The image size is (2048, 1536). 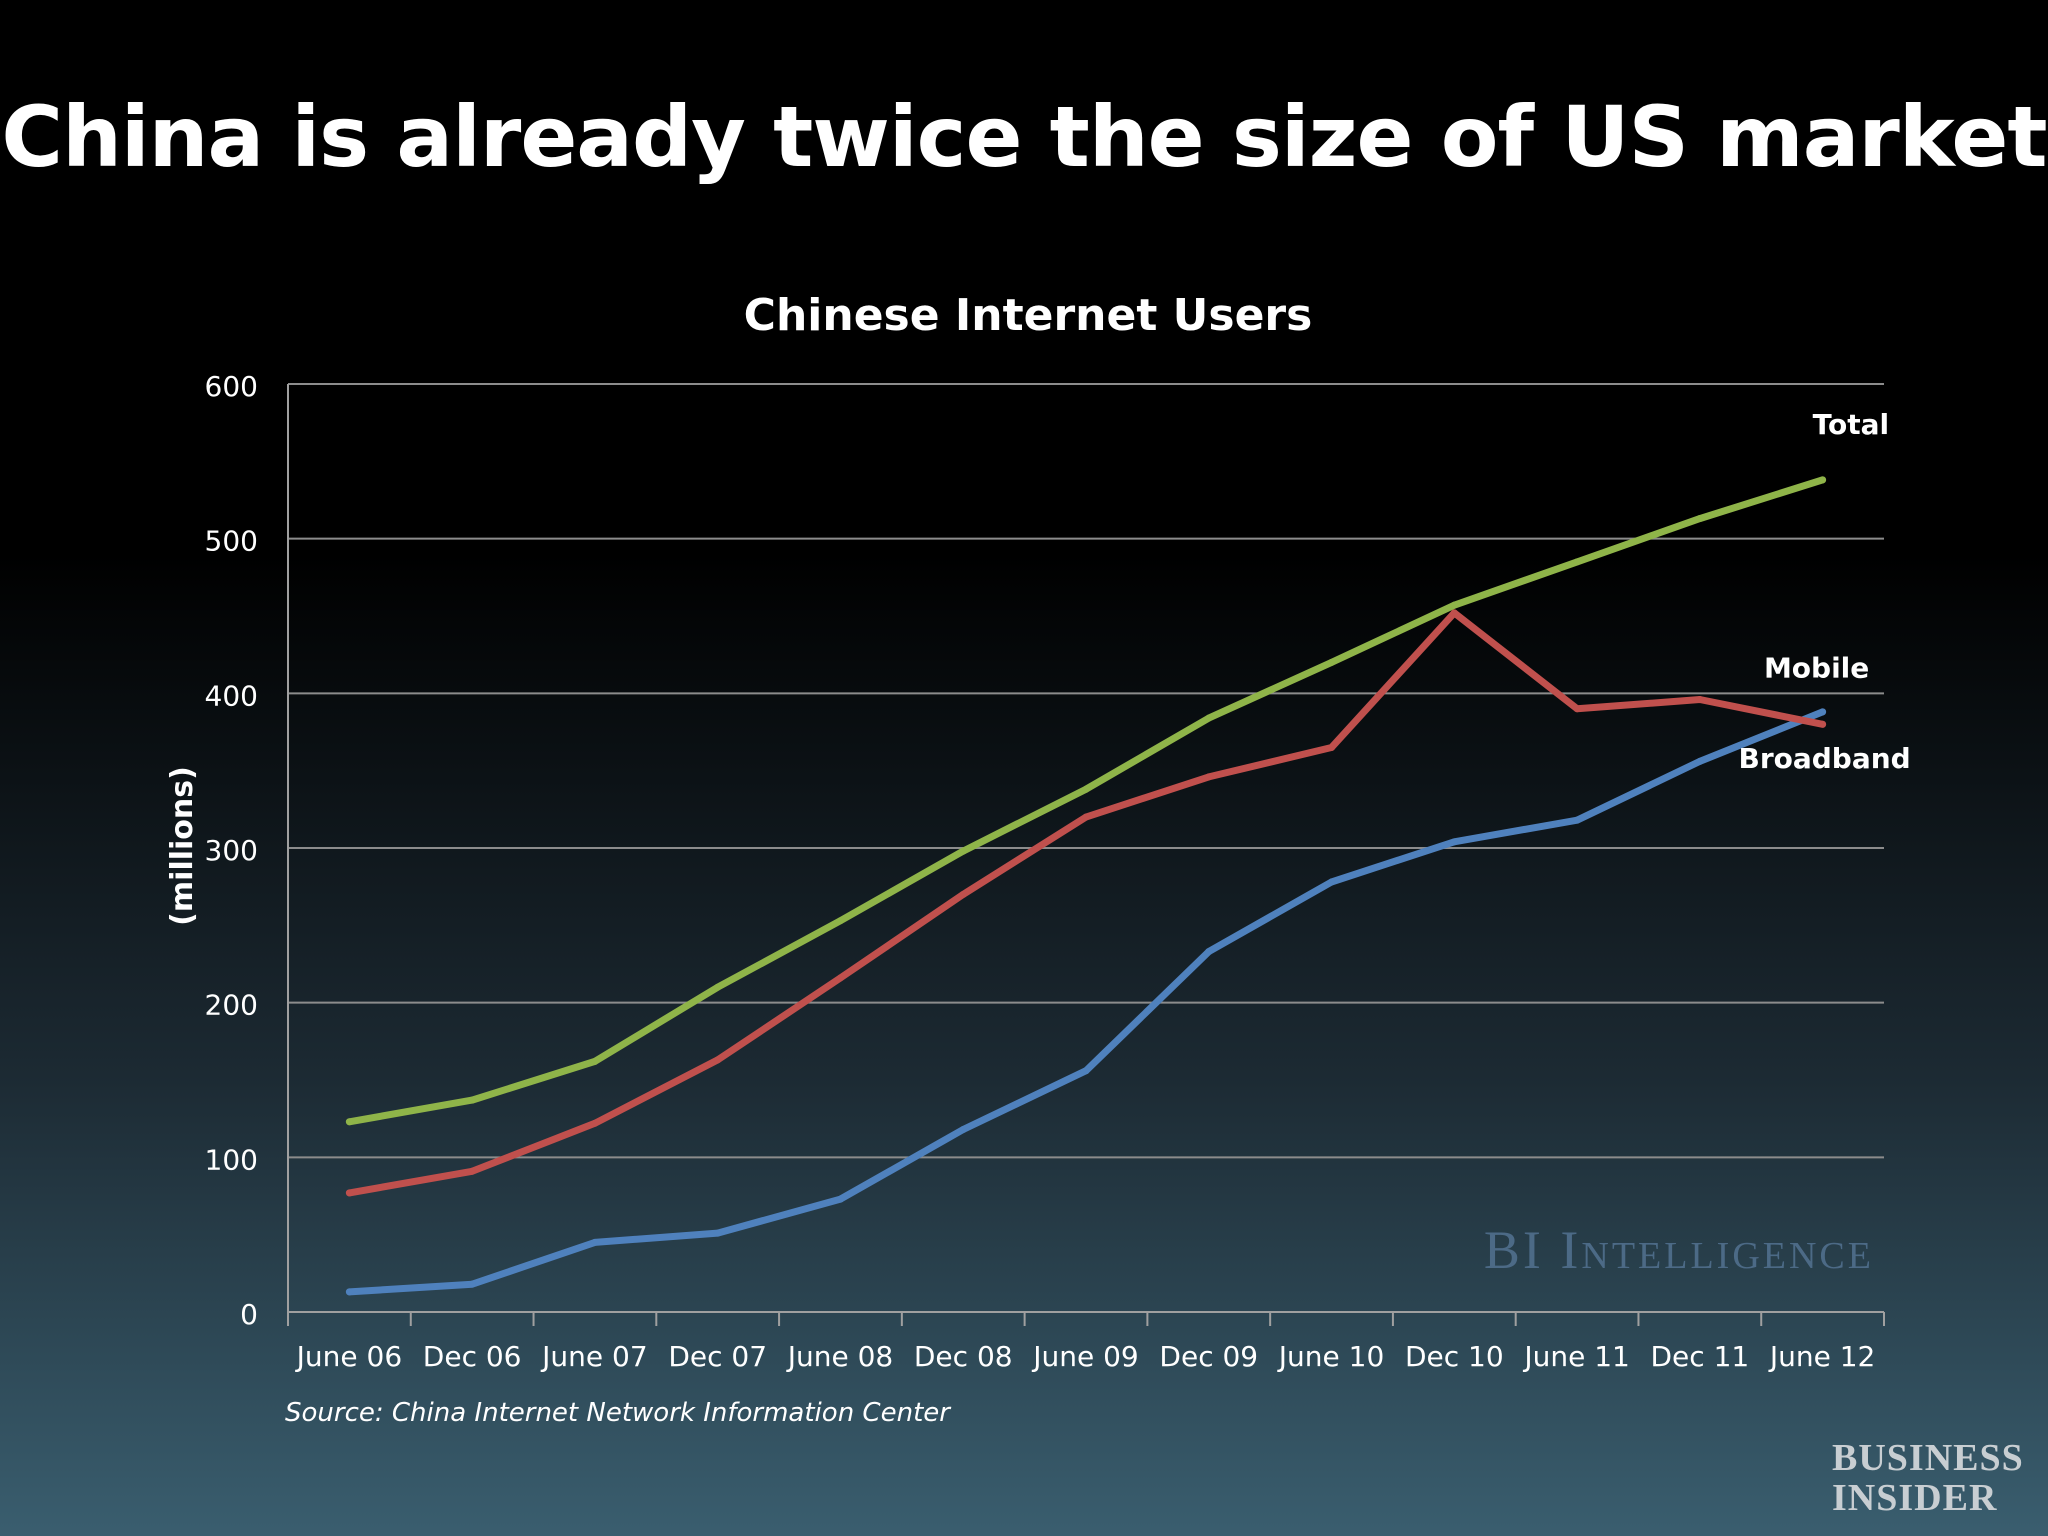 I want to click on x-tick-label: Dec 11, so click(x=1699, y=1356).